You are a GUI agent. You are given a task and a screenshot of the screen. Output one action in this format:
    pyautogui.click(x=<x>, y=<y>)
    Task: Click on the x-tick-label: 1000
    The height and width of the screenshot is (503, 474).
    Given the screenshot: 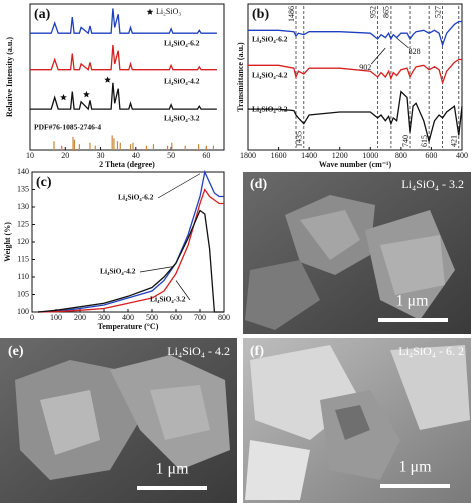 What is the action you would take?
    pyautogui.click(x=370, y=155)
    